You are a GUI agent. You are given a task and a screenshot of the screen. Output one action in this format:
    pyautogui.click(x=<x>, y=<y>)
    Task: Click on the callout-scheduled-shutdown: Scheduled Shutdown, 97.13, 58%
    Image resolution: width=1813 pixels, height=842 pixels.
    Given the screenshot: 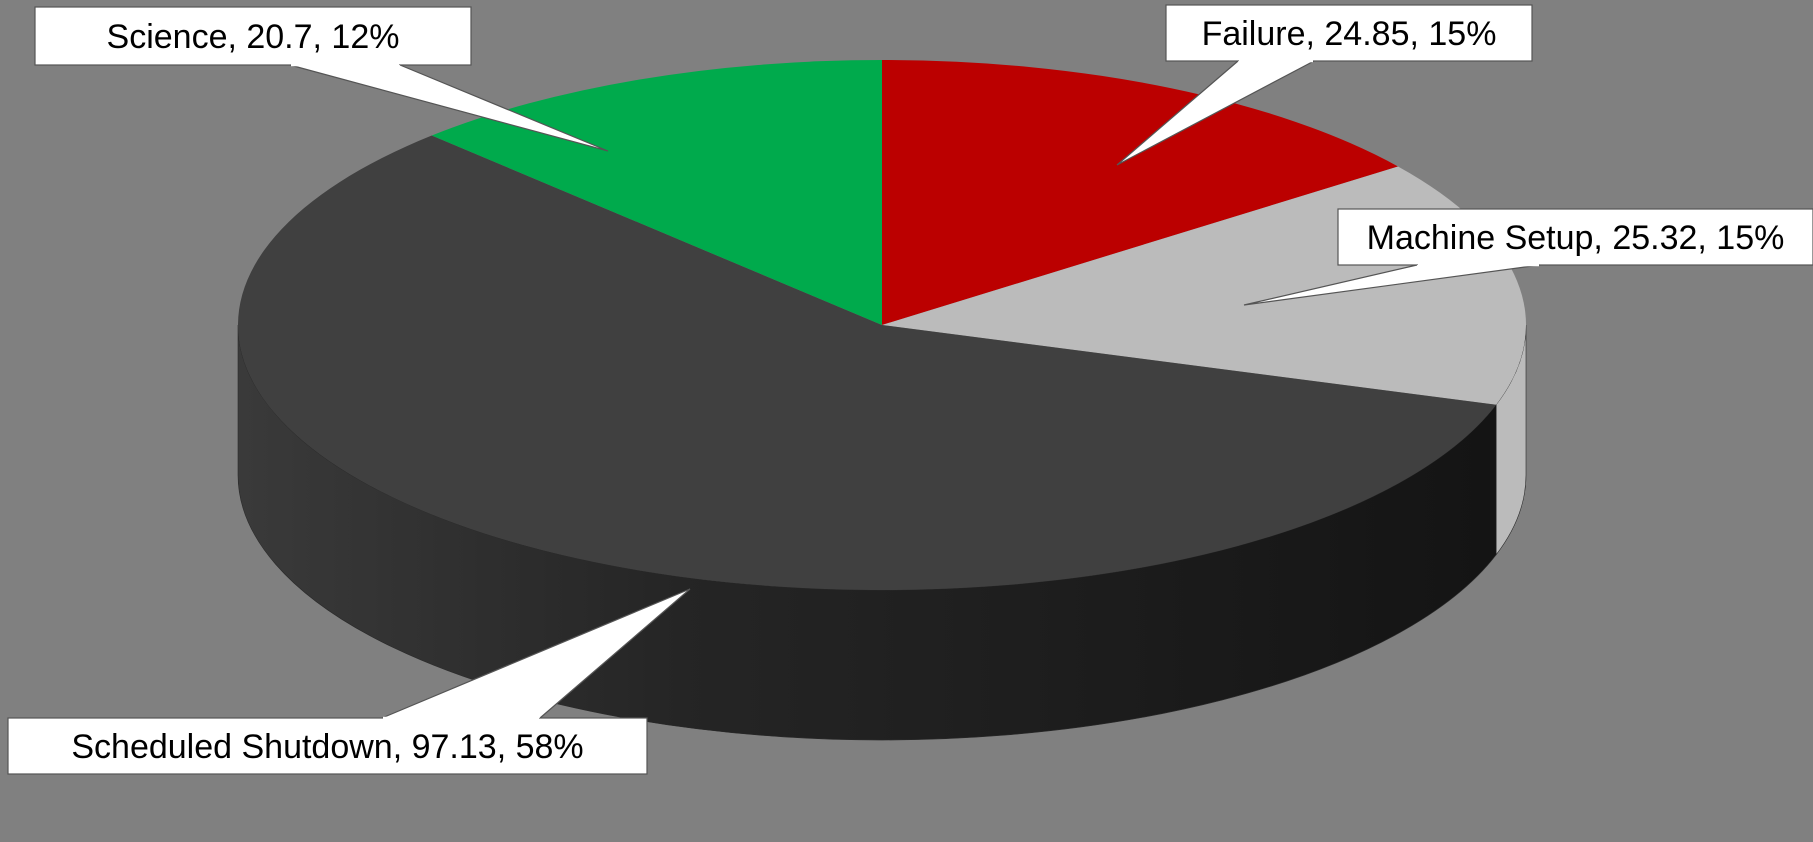 What is the action you would take?
    pyautogui.click(x=349, y=681)
    